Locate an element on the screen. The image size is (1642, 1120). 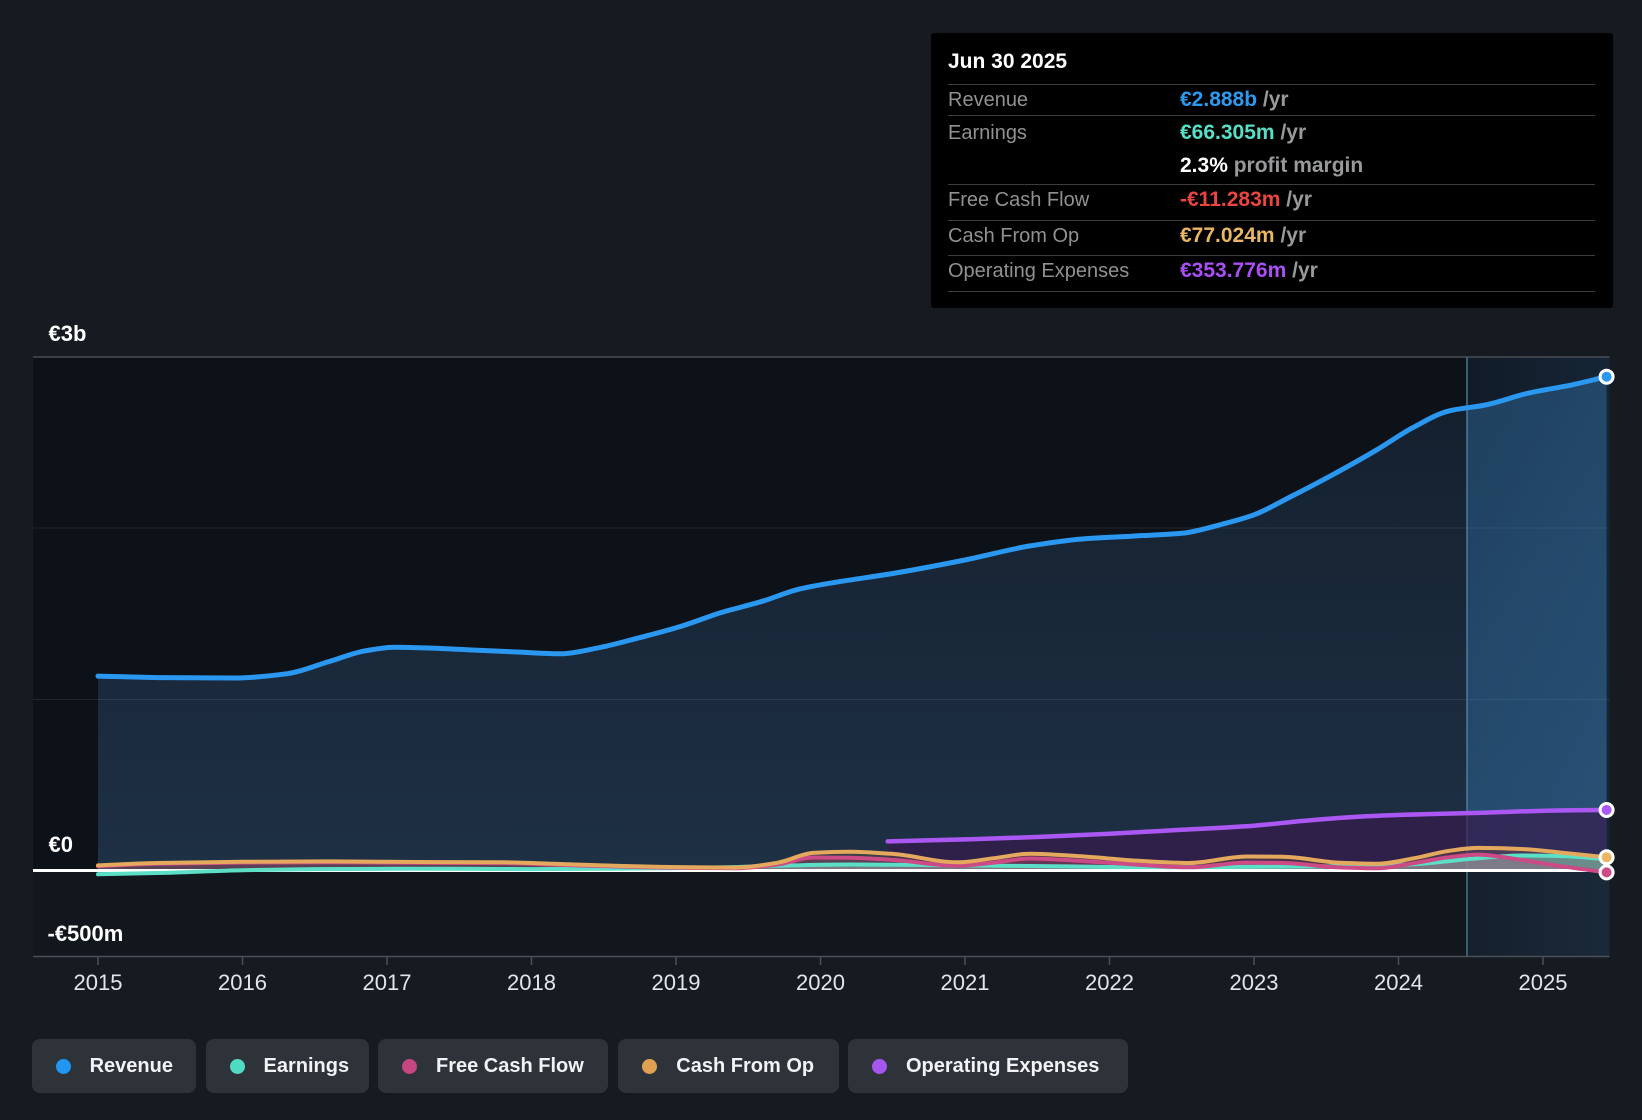
svg-text: 2021 is located at coordinates (965, 982).